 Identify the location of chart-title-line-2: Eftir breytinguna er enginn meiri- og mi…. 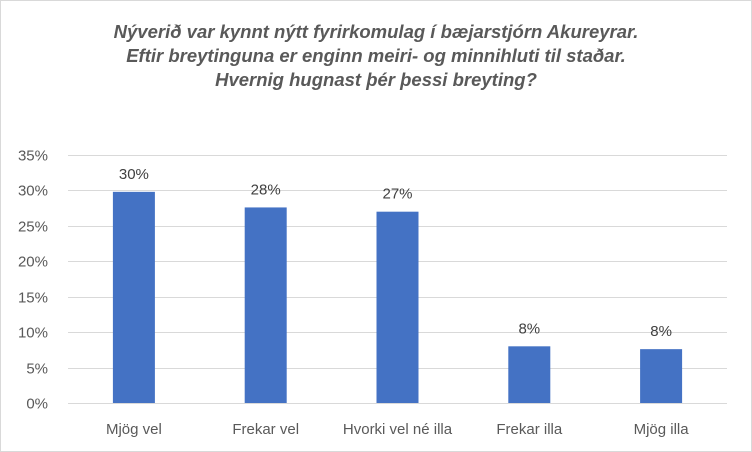
(376, 55).